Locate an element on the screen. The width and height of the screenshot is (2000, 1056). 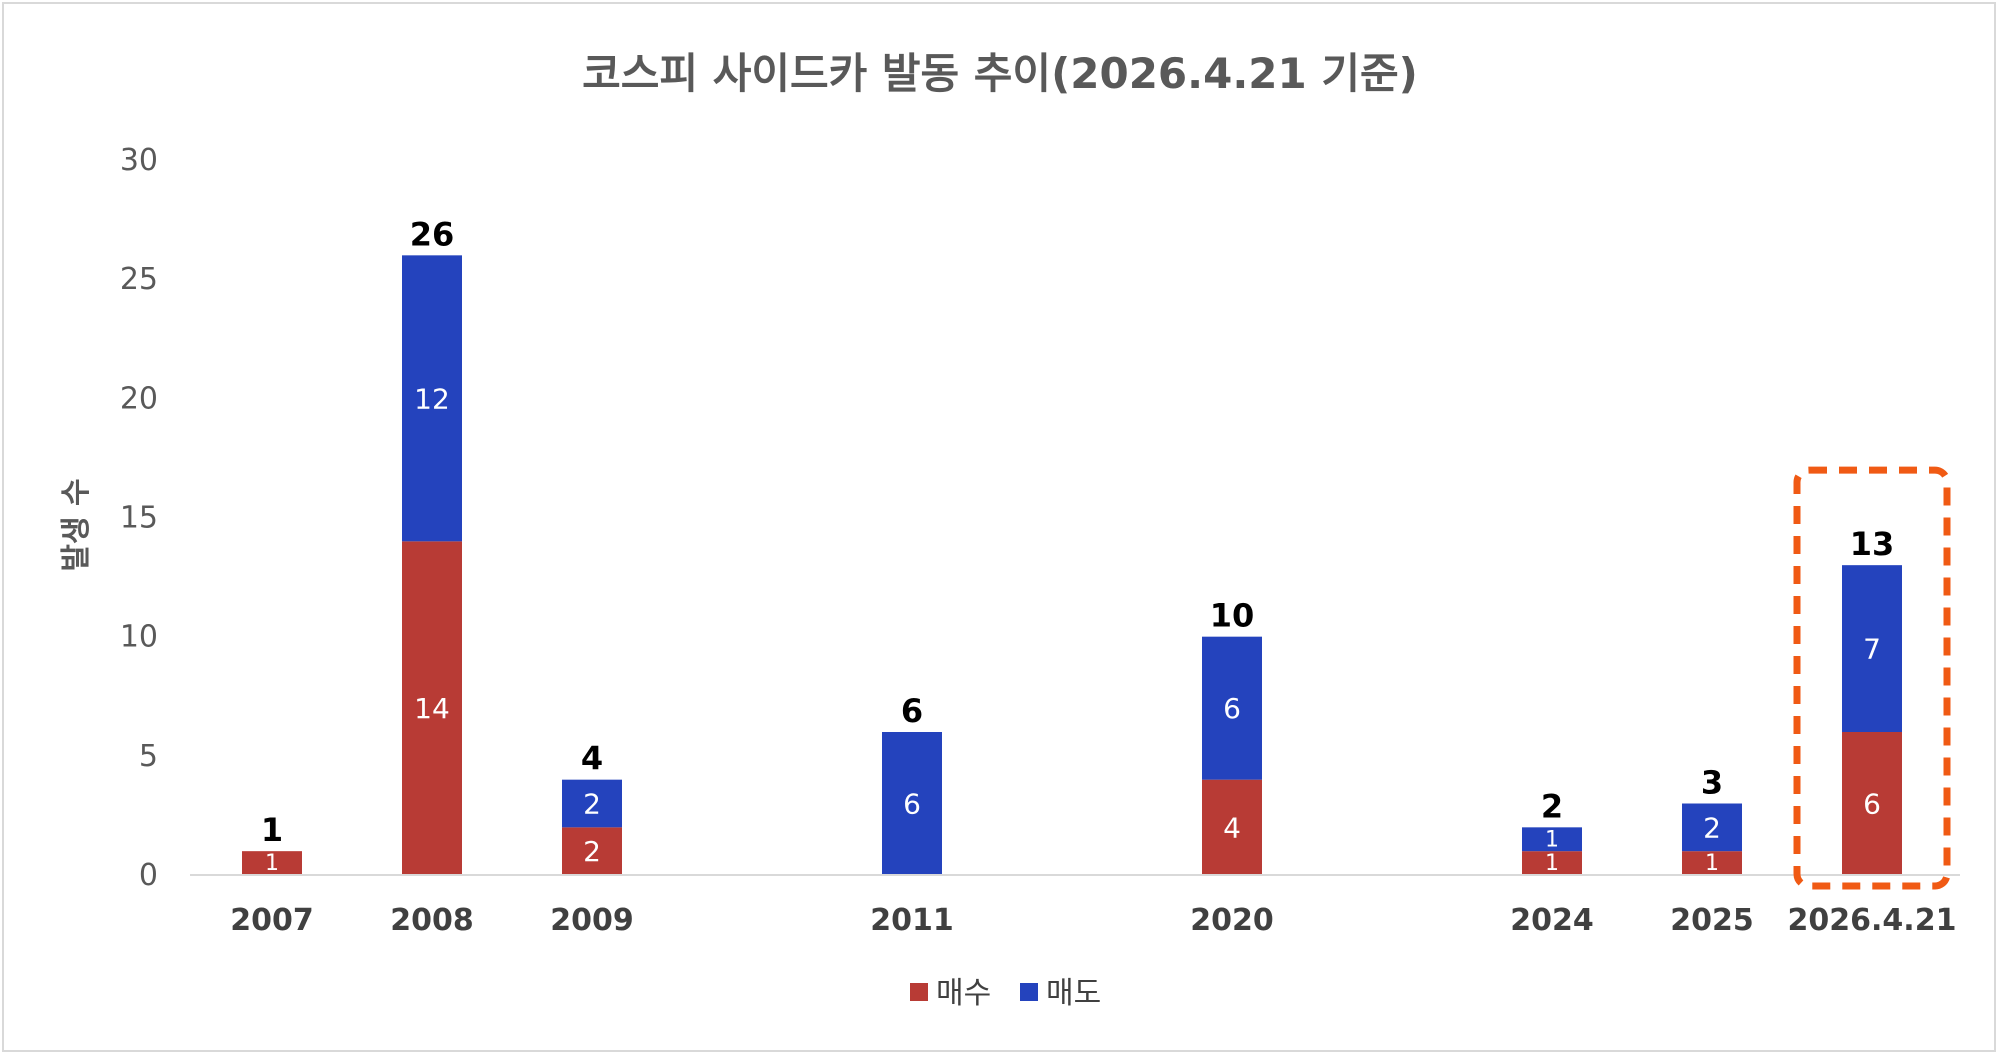
y-tick-label: 30 is located at coordinates (139, 160).